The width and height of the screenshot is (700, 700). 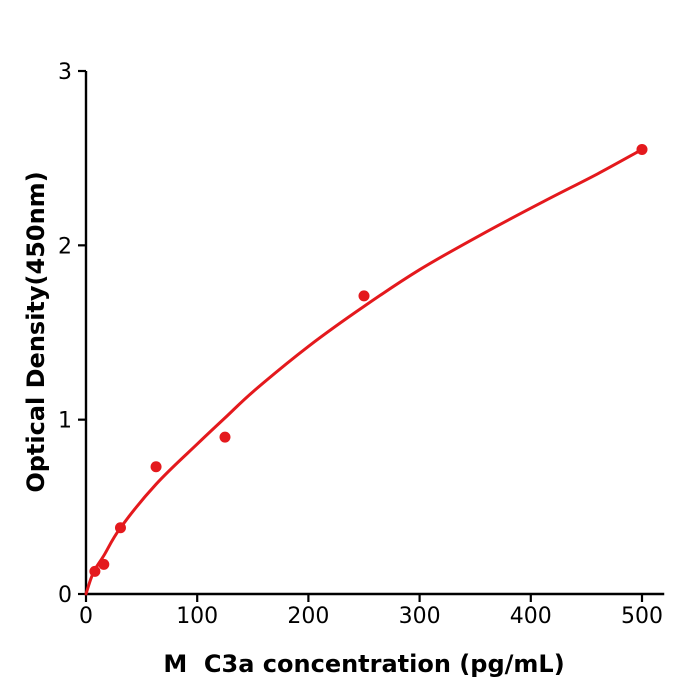 I want to click on y-axis-title: Optical Density(450nm), so click(x=36, y=332).